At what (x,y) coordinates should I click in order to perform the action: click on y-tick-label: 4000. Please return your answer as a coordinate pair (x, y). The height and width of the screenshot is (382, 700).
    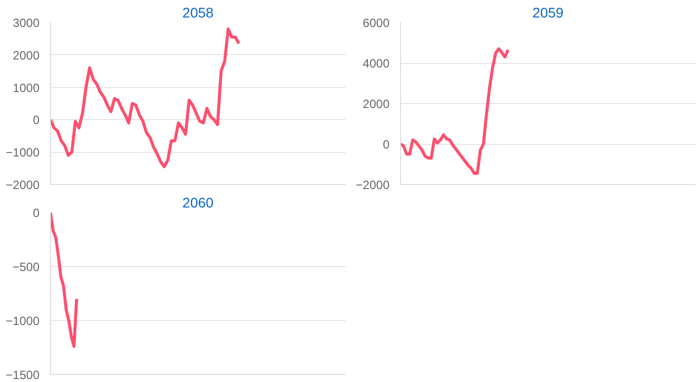
    Looking at the image, I should click on (376, 63).